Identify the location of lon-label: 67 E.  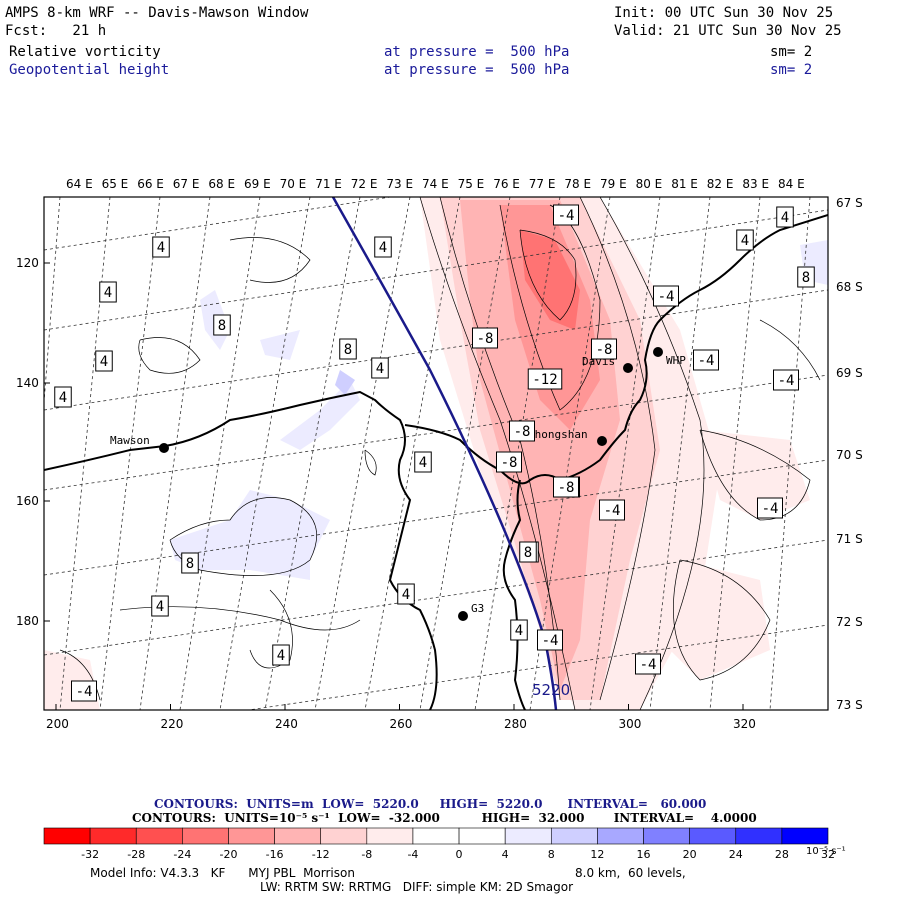
(186, 184).